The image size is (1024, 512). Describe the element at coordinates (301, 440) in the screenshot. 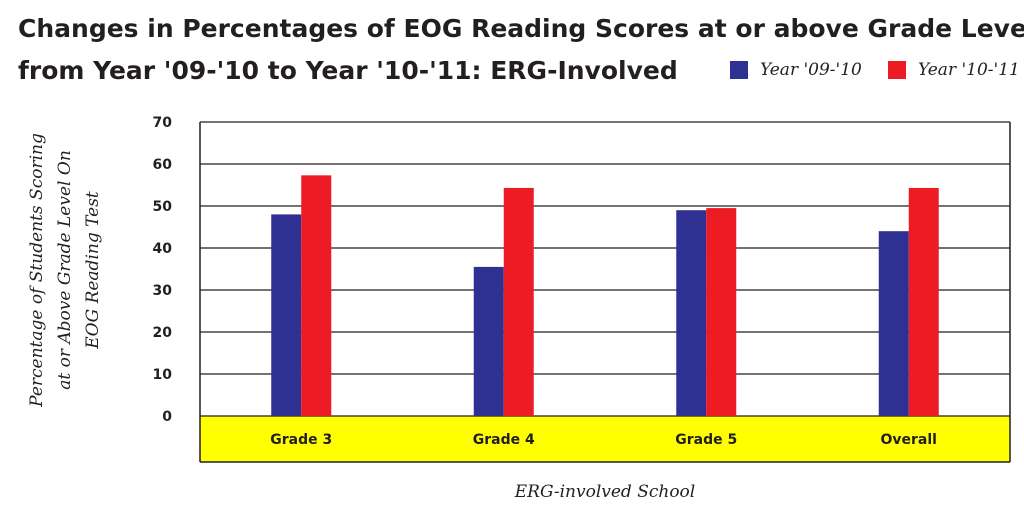

I see `x-category-label-grade-3: Grade 3` at that location.